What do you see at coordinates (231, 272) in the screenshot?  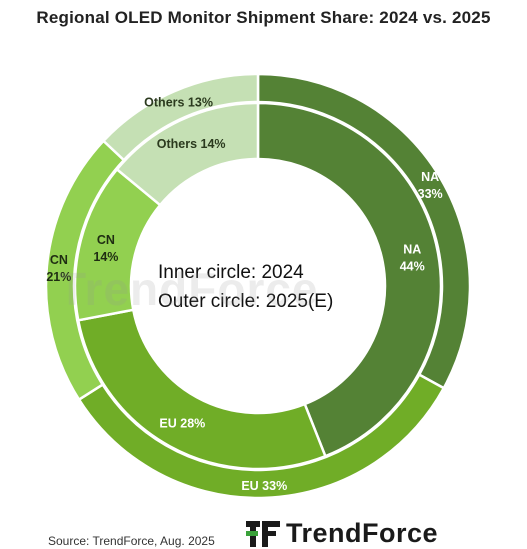 I see `center-label-inner: Inner circle: 2024` at bounding box center [231, 272].